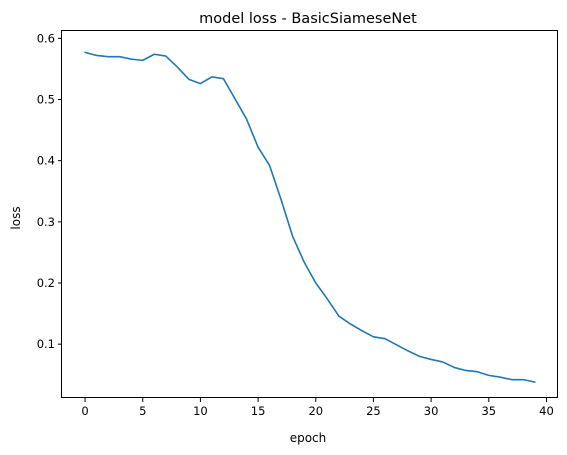 The width and height of the screenshot is (567, 455). Describe the element at coordinates (200, 411) in the screenshot. I see `x-tick-label: 10` at that location.